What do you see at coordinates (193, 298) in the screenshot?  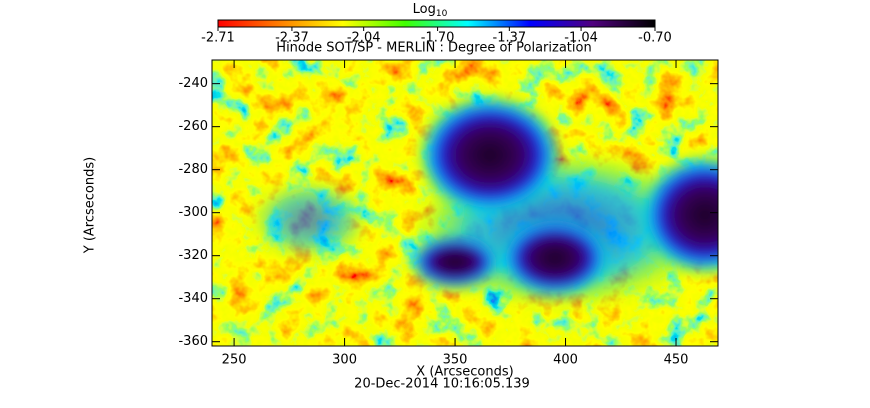 I see `y-tick-label: -340` at bounding box center [193, 298].